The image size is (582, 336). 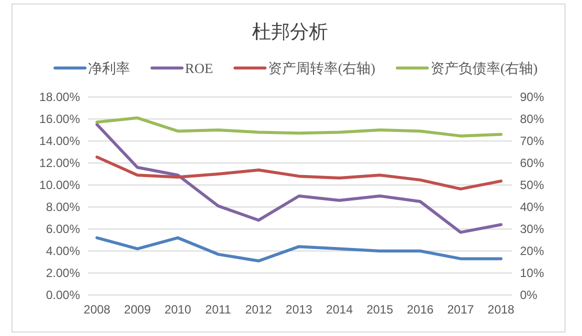 I want to click on y2-tick-label: 40%, so click(x=532, y=207).